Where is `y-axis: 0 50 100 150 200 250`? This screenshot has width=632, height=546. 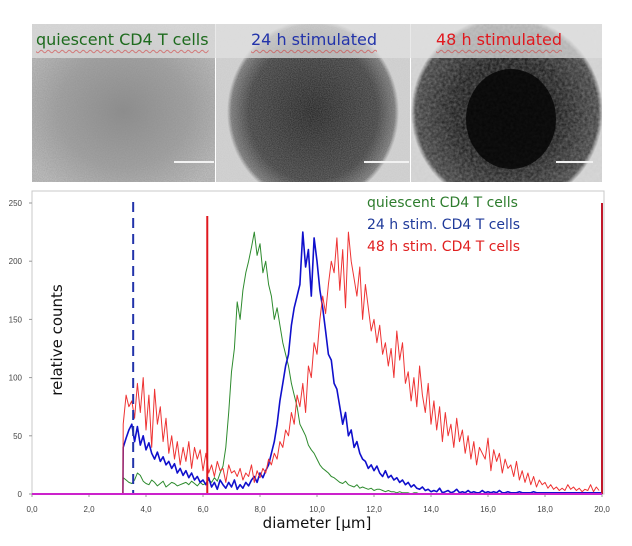
y-axis: 0 50 100 150 200 250 is located at coordinates (20, 349).